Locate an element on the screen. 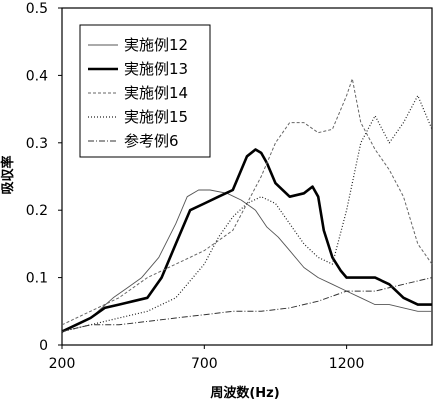 This screenshot has height=406, width=433. y-tick-label: 0 is located at coordinates (43, 346).